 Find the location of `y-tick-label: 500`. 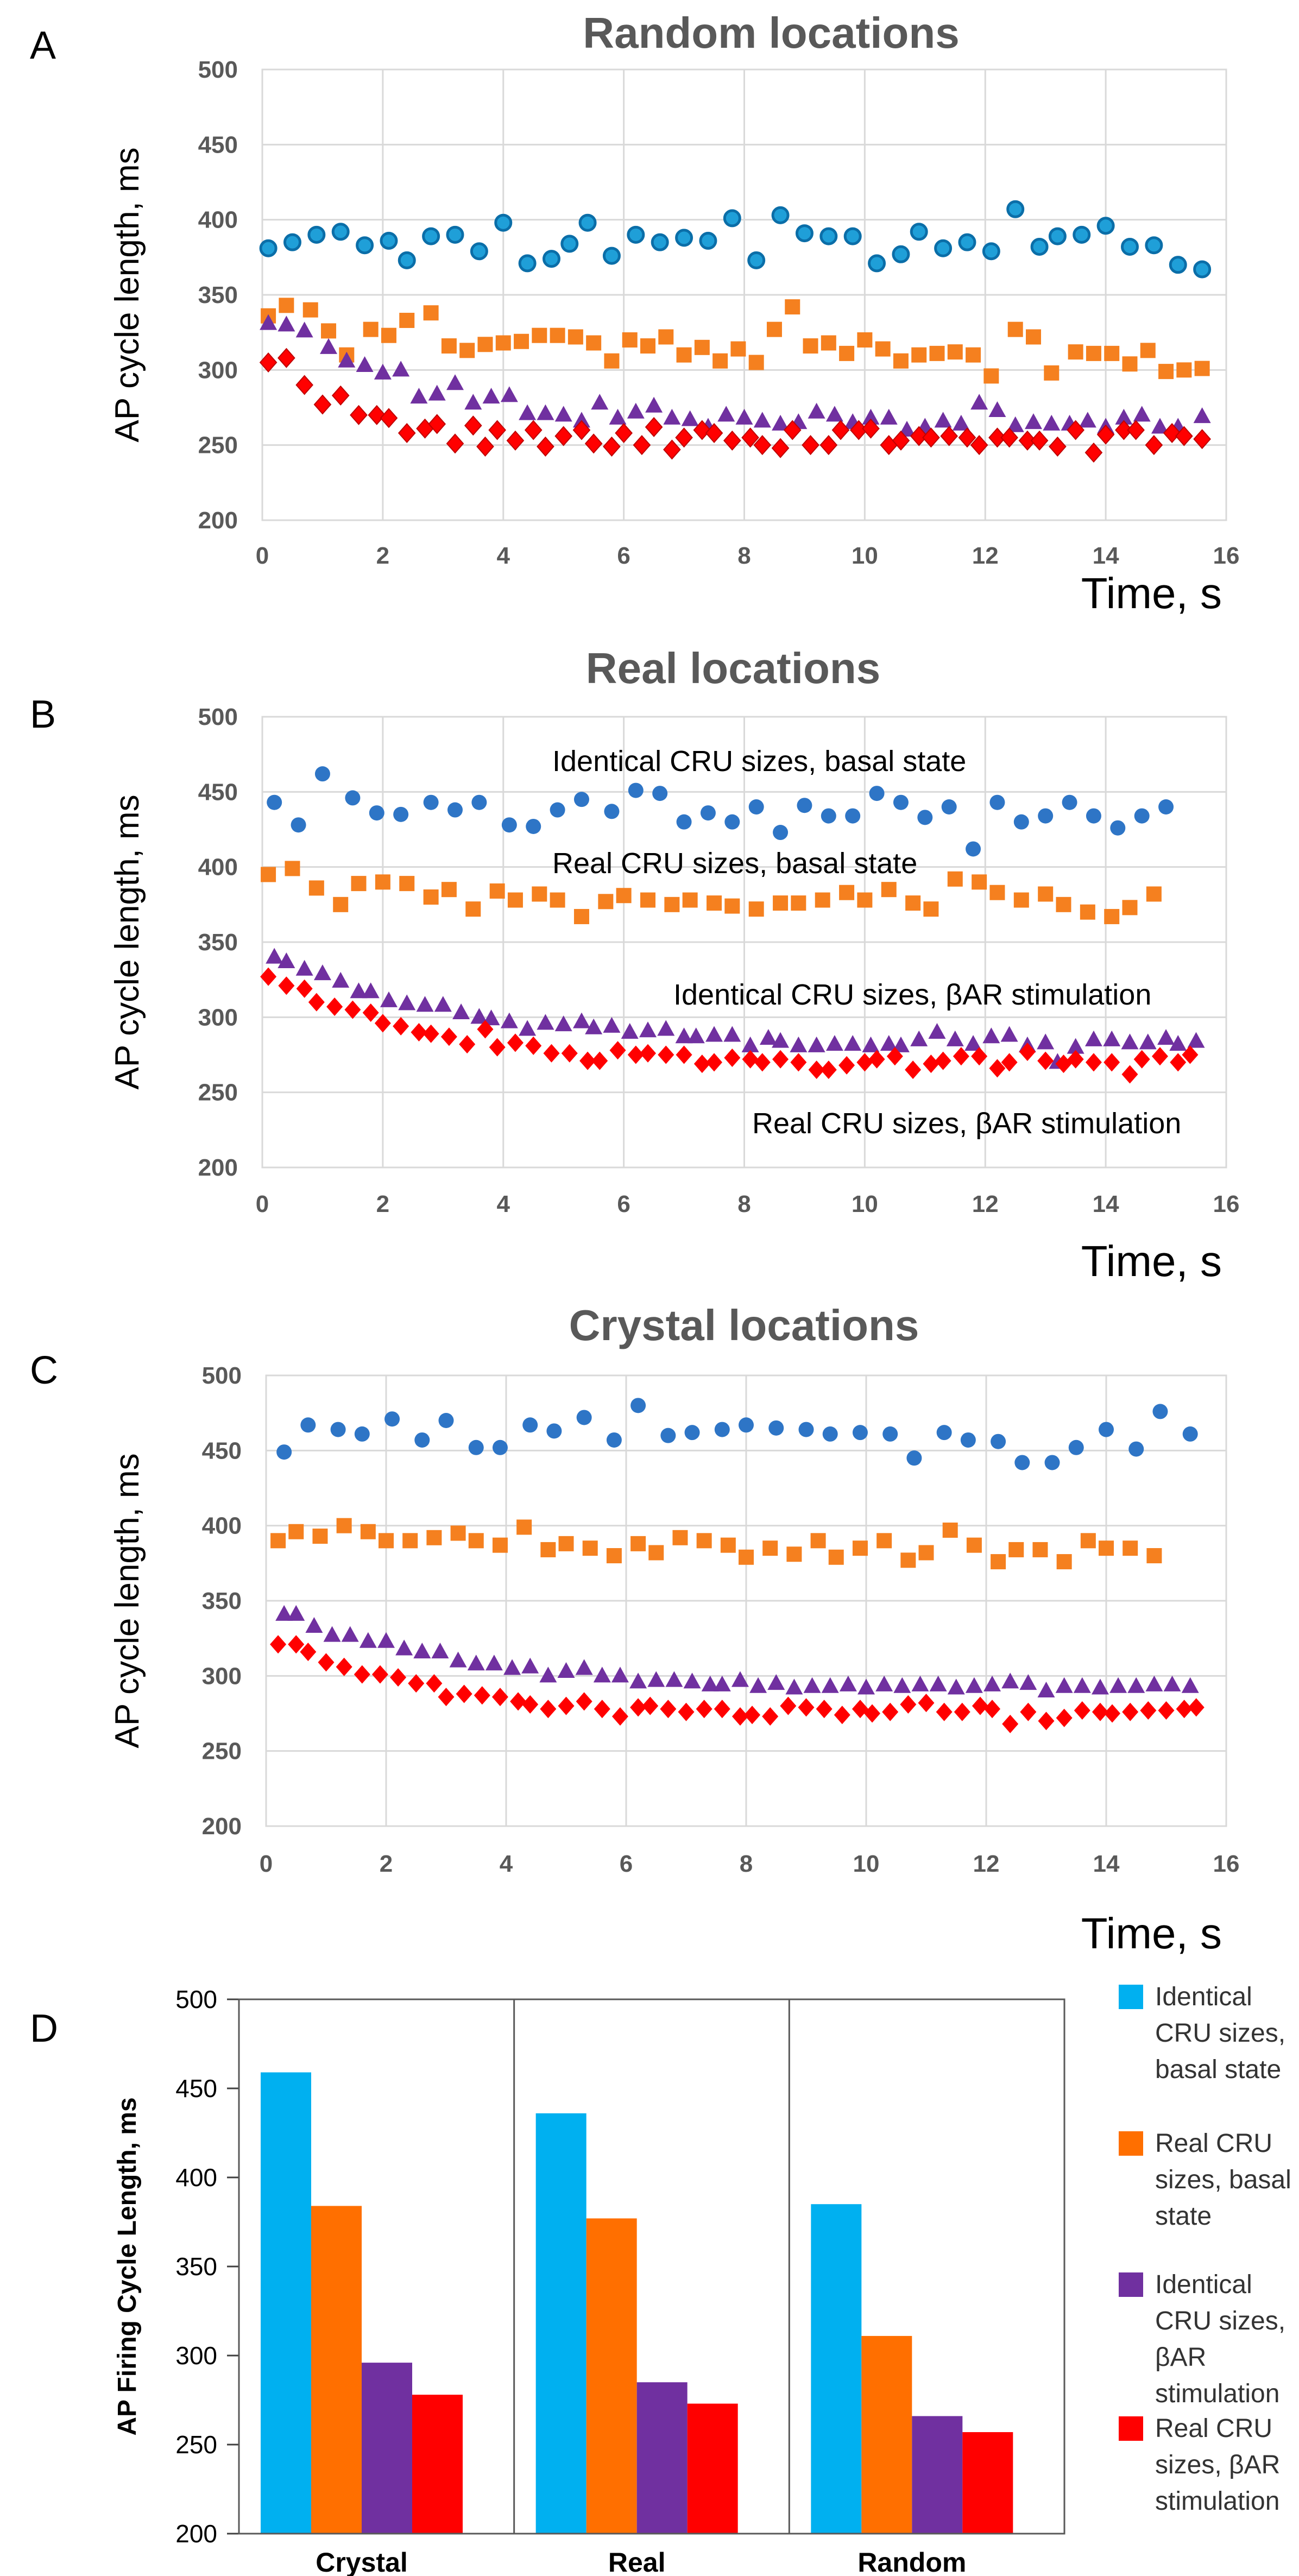

y-tick-label: 500 is located at coordinates (218, 717).